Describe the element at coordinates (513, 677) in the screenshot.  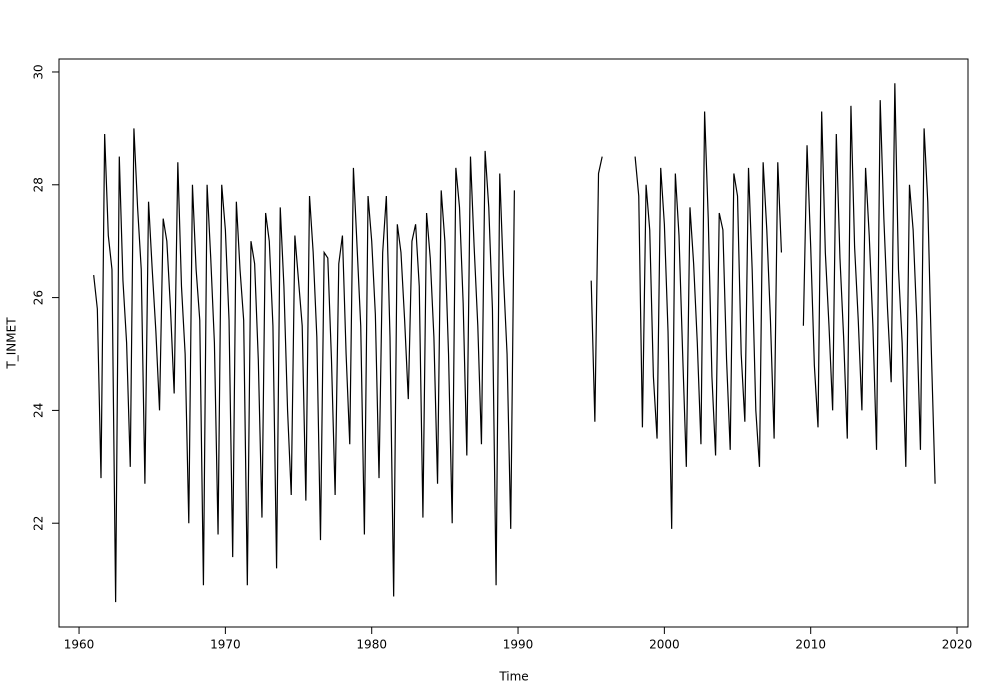
I see `x-axis-label: Time` at that location.